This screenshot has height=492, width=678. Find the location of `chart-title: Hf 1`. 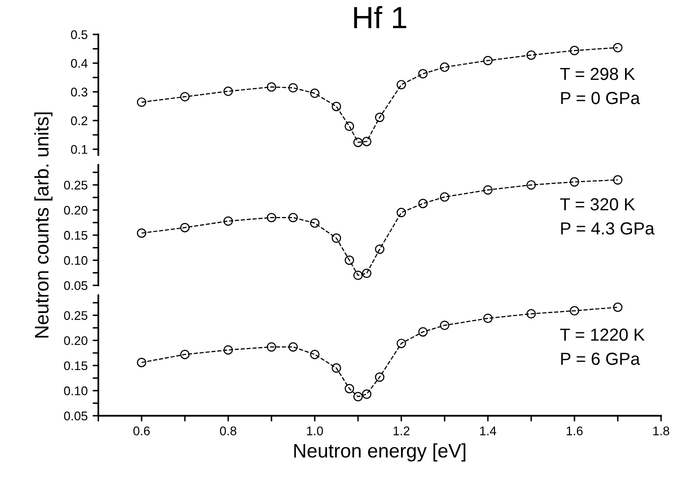

chart-title: Hf 1 is located at coordinates (380, 17).